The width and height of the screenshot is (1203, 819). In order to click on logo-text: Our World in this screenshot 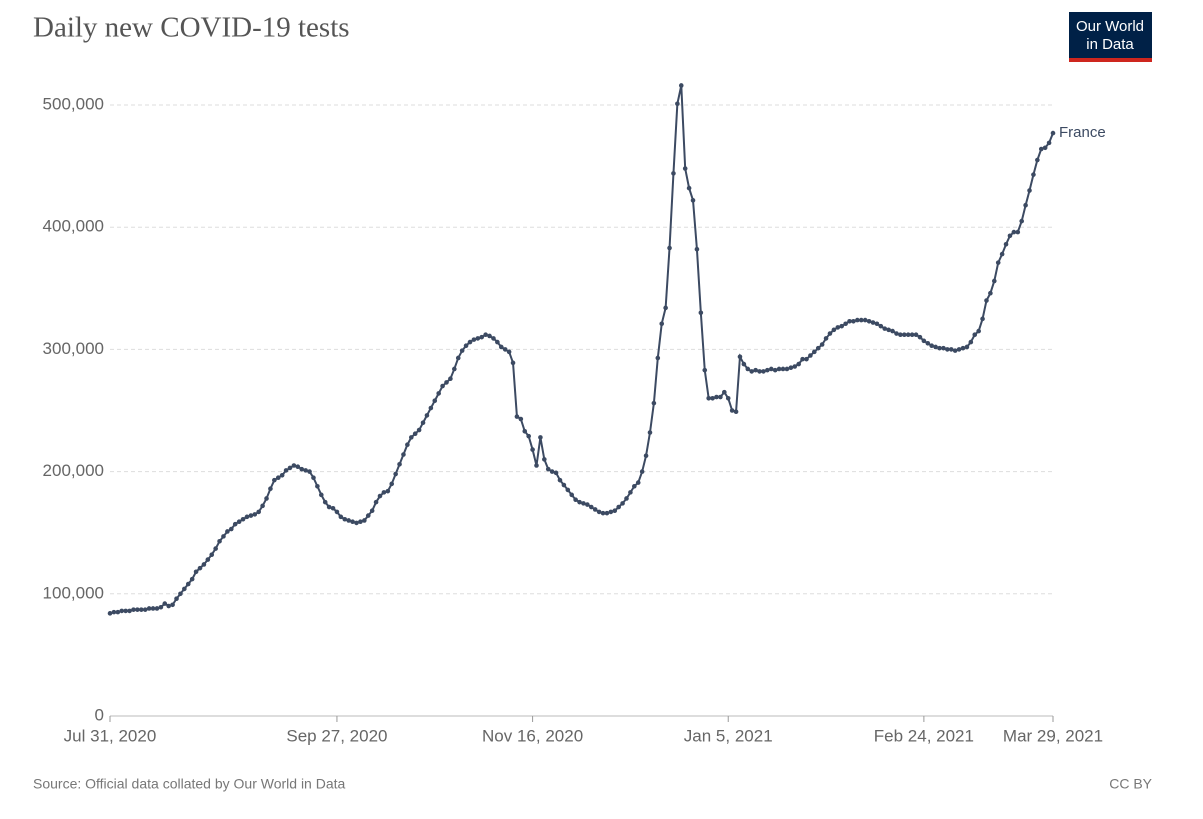, I will do `click(1110, 26)`.